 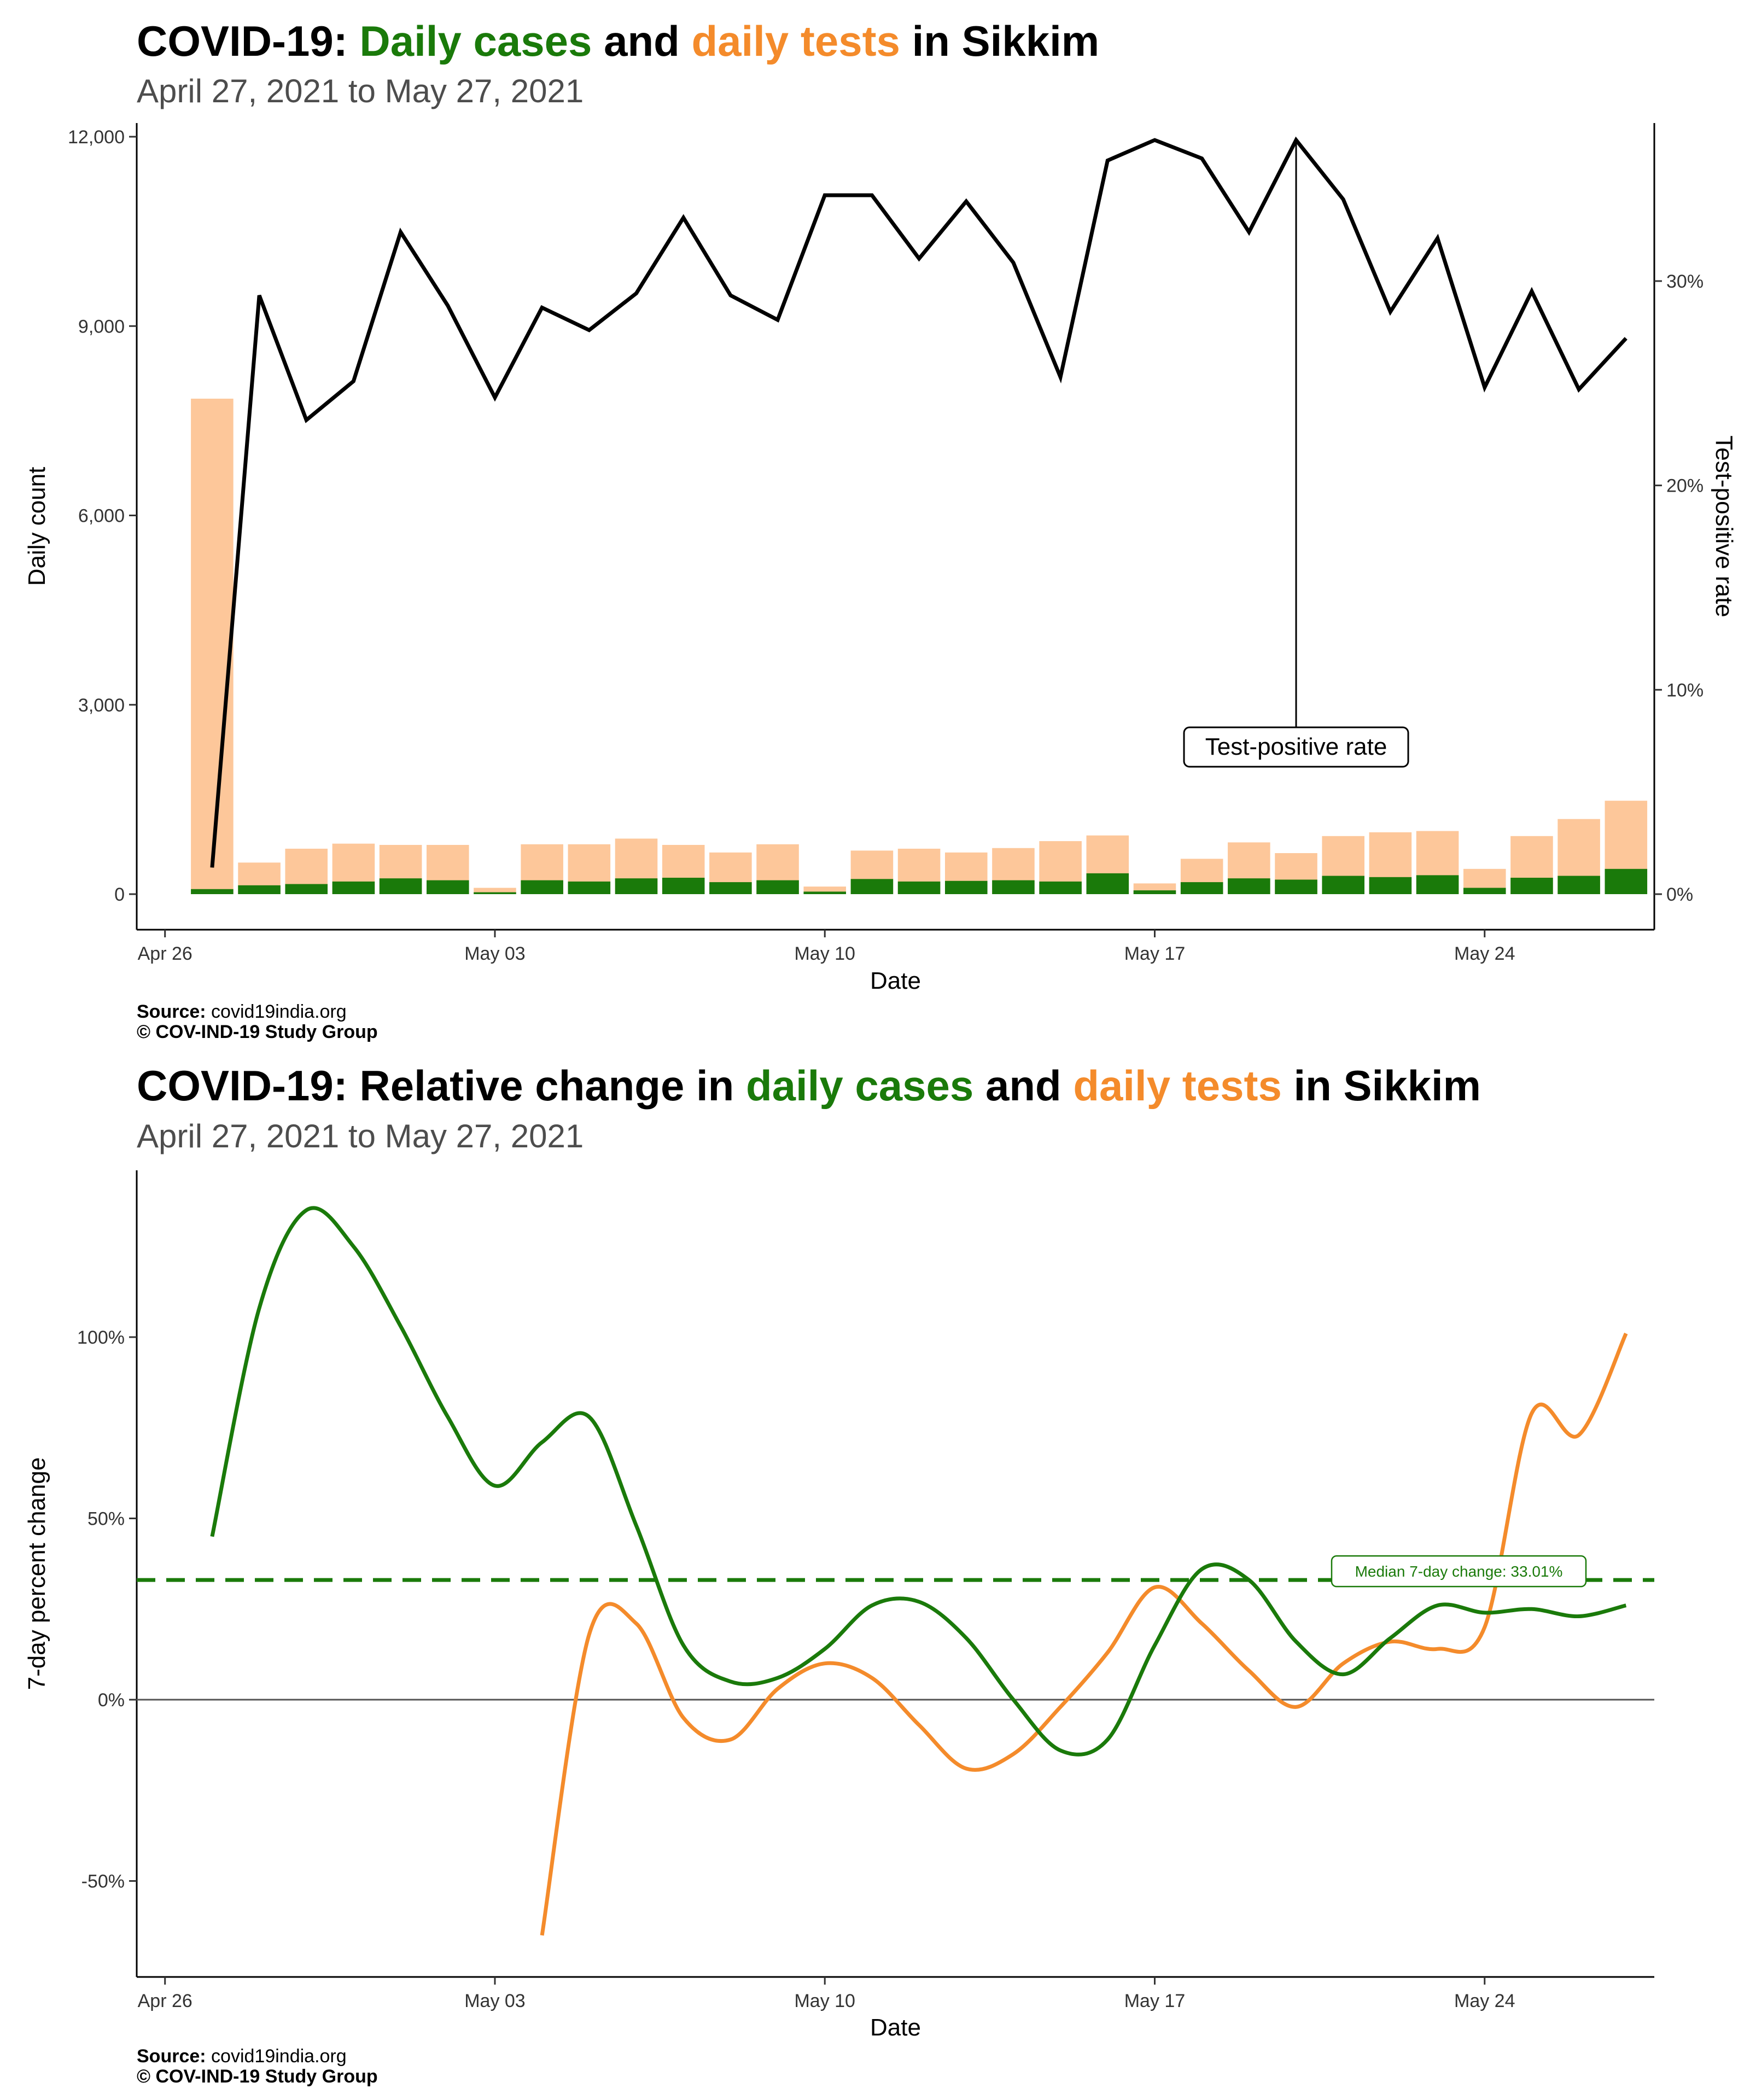 I want to click on y-tick-label: 6,000, so click(x=101, y=516).